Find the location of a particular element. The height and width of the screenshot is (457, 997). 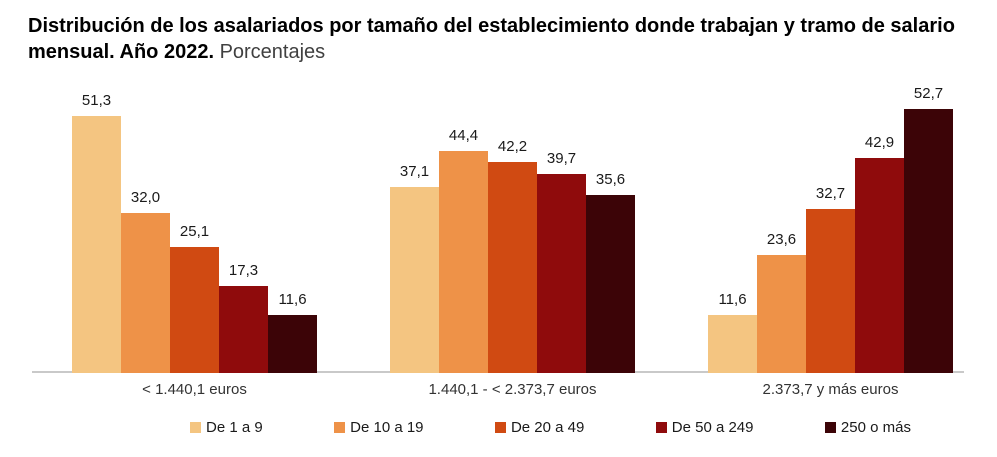

bar-value-label: 37,1 is located at coordinates (414, 171).